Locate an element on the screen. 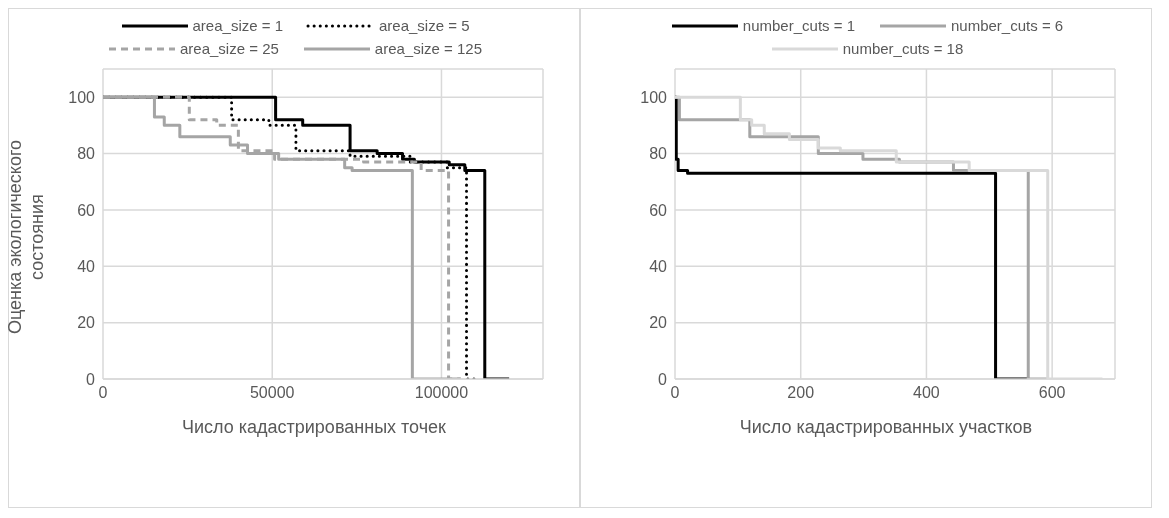  x-tick-label: 400 is located at coordinates (926, 393).